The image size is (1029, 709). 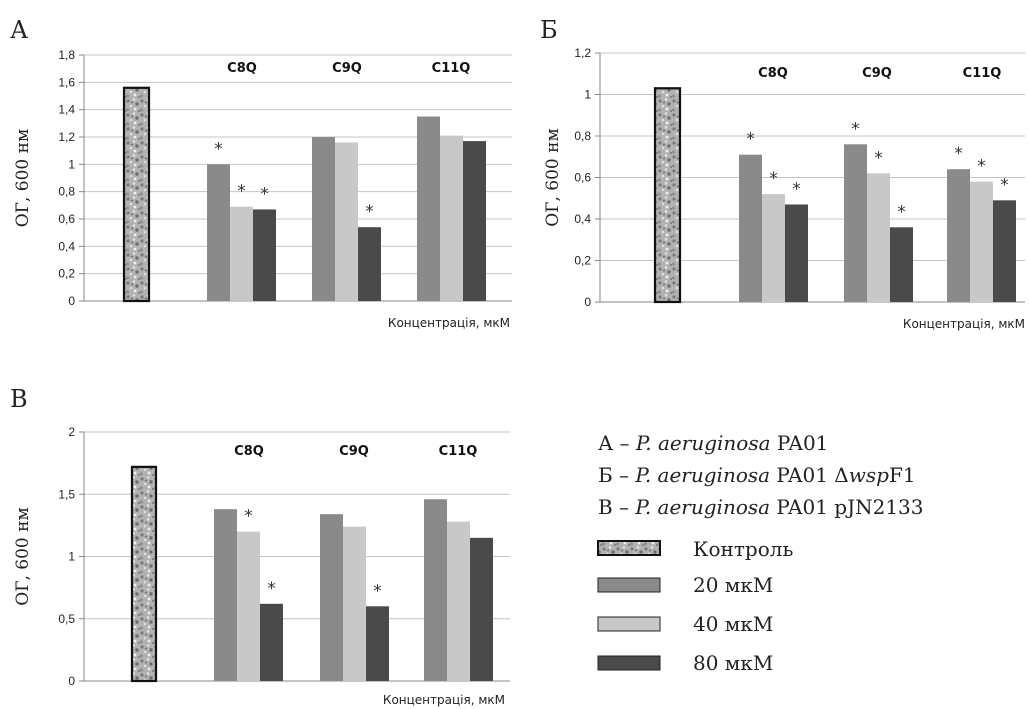 What do you see at coordinates (733, 624) in the screenshot?
I see `legend-label-40: 40 мкМ` at bounding box center [733, 624].